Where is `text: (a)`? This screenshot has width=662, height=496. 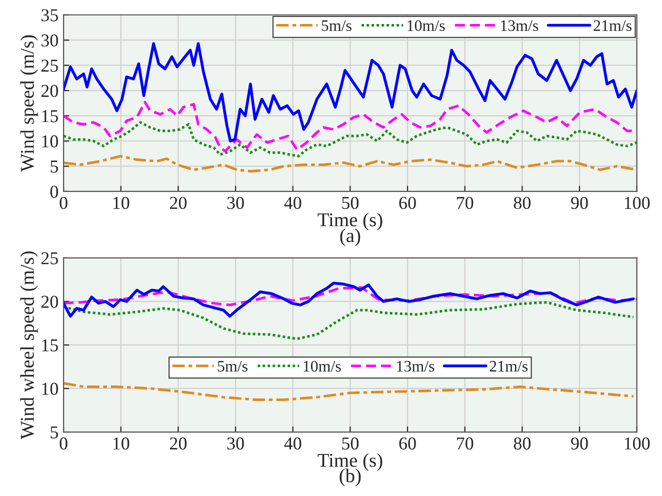 text: (a) is located at coordinates (350, 237).